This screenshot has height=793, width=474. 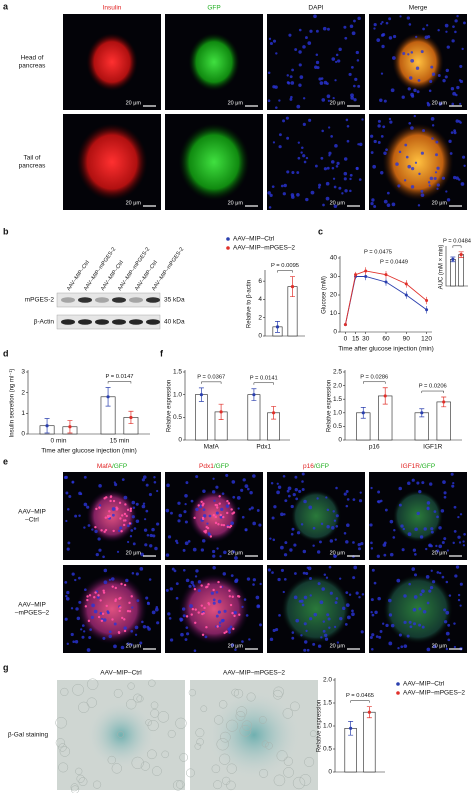 I want to click on column-header: MafA/GFP, so click(x=112, y=466).